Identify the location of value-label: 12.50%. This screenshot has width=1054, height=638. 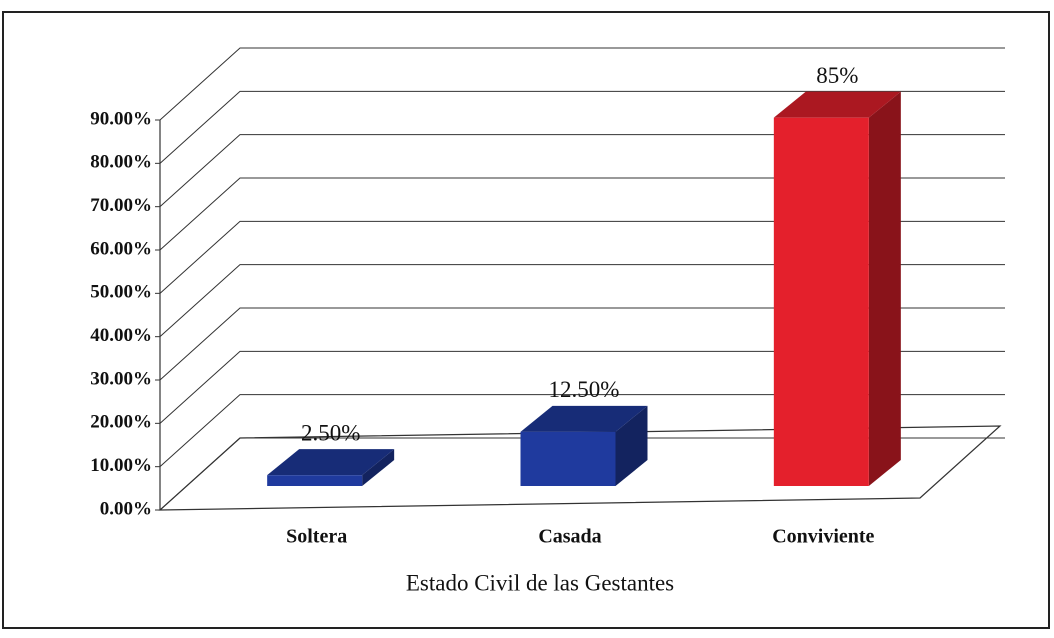
(584, 389).